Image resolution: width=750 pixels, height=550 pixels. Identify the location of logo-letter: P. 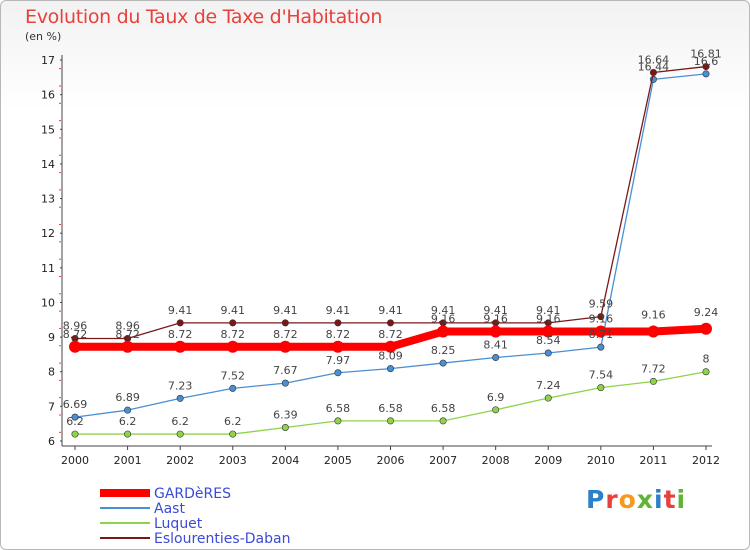
(596, 499).